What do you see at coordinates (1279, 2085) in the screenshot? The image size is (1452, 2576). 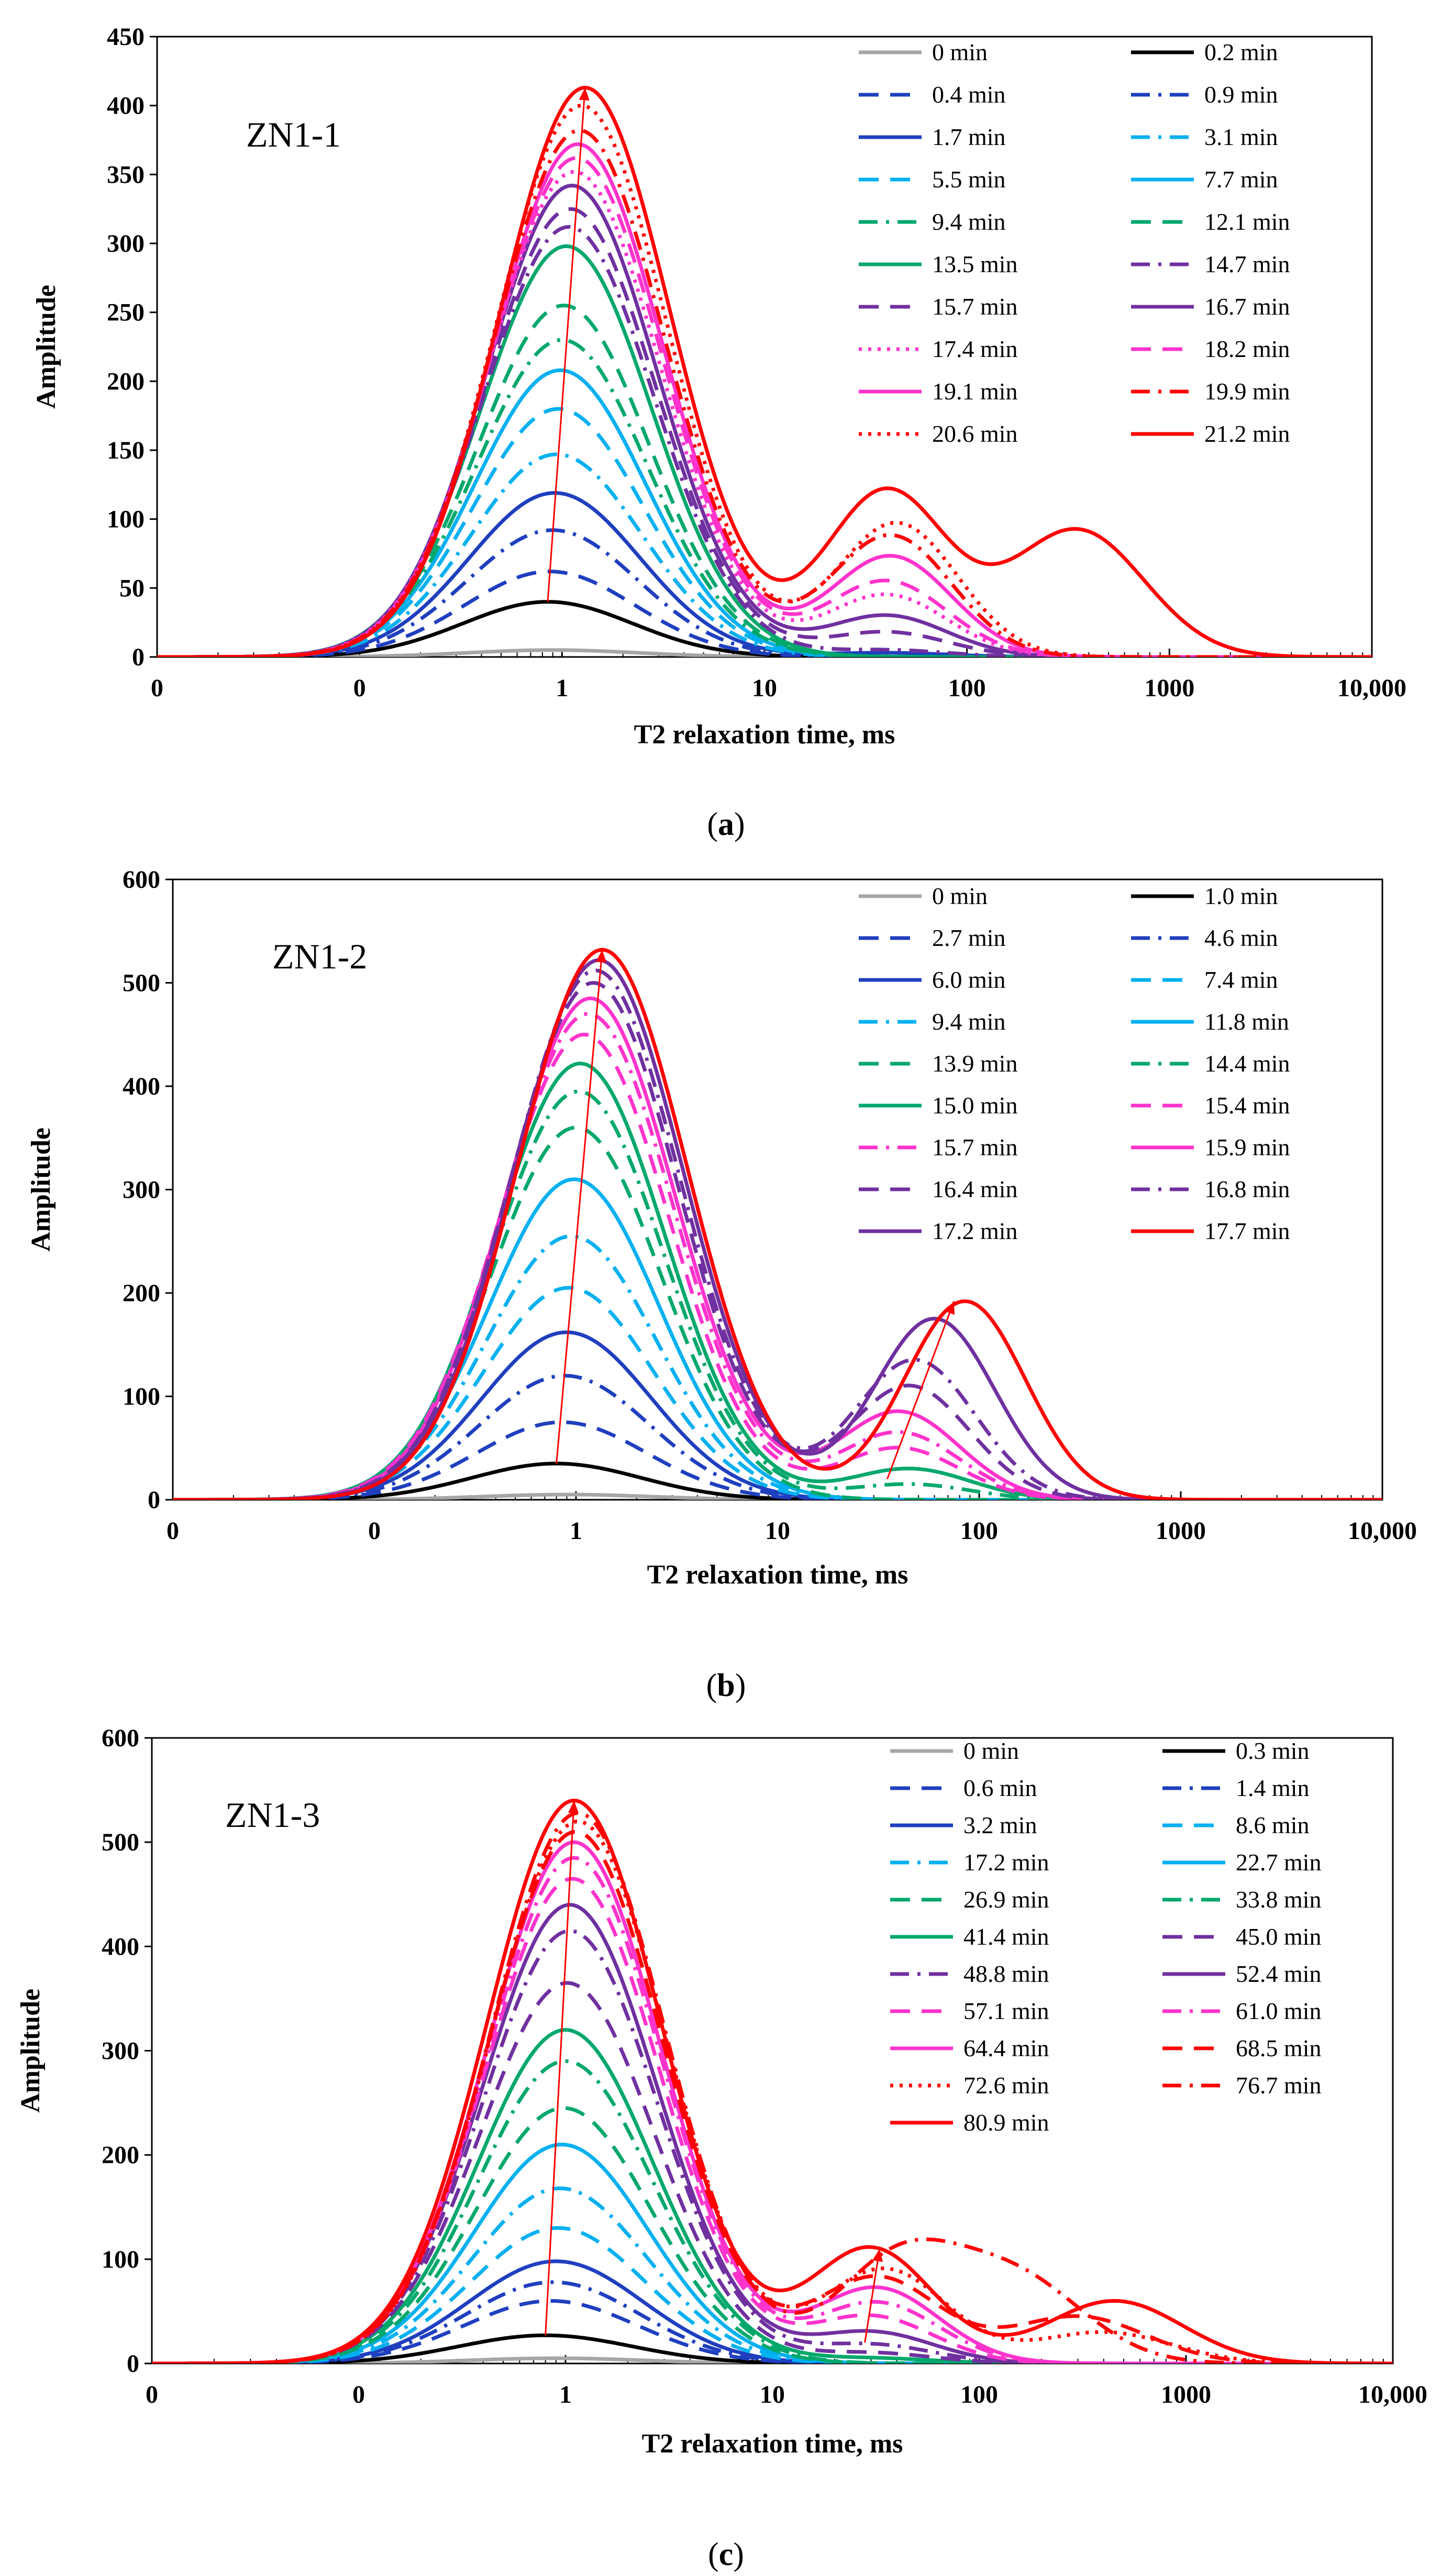 I see `legend-entry: 76.7 min` at bounding box center [1279, 2085].